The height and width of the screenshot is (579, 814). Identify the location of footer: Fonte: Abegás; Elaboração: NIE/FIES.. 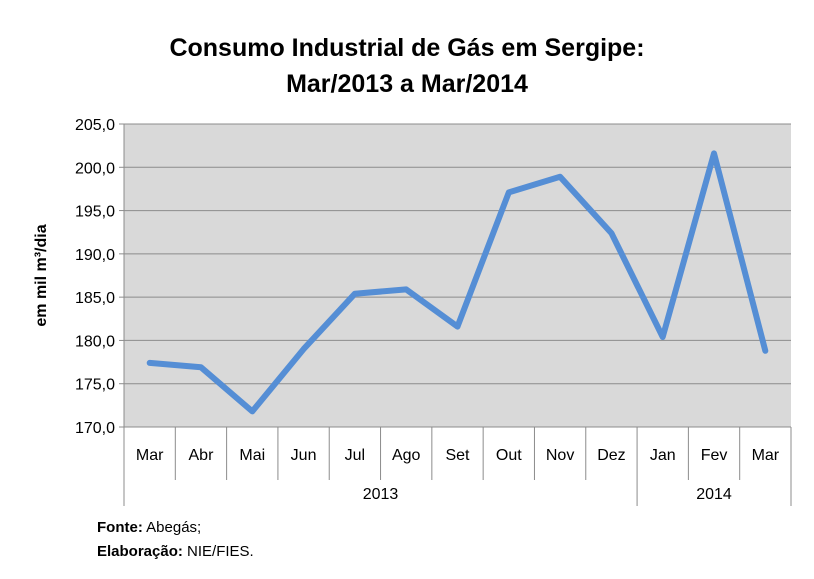
(175, 540).